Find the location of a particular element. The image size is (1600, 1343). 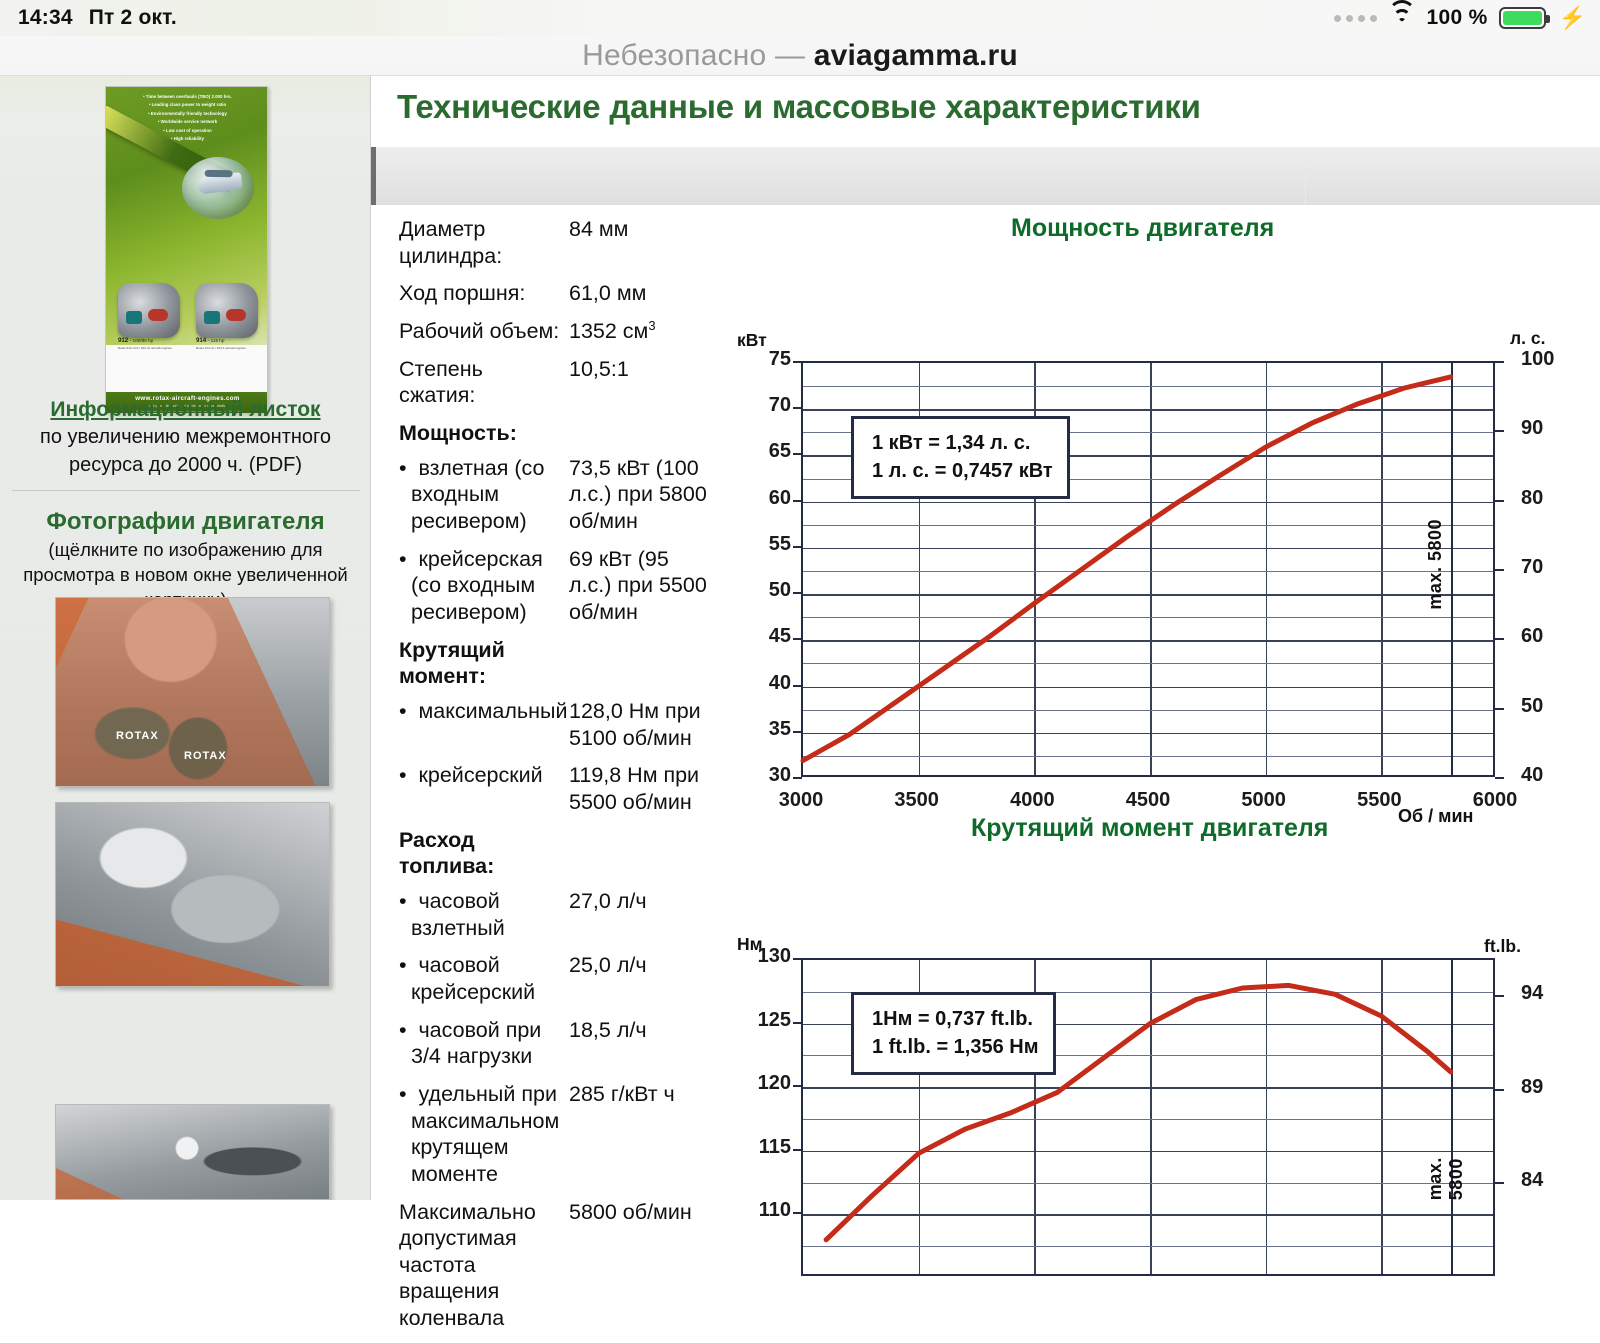

engine-photo-intake is located at coordinates (192, 894).